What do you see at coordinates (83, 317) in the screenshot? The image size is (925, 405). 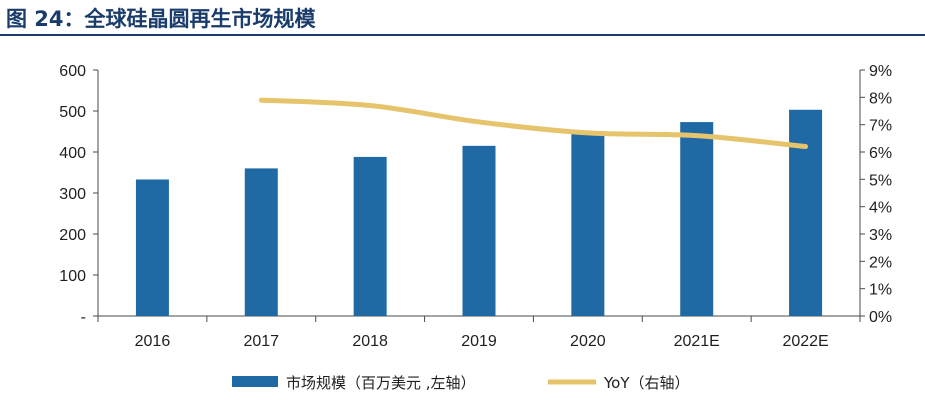 I see `left-tick-label: -` at bounding box center [83, 317].